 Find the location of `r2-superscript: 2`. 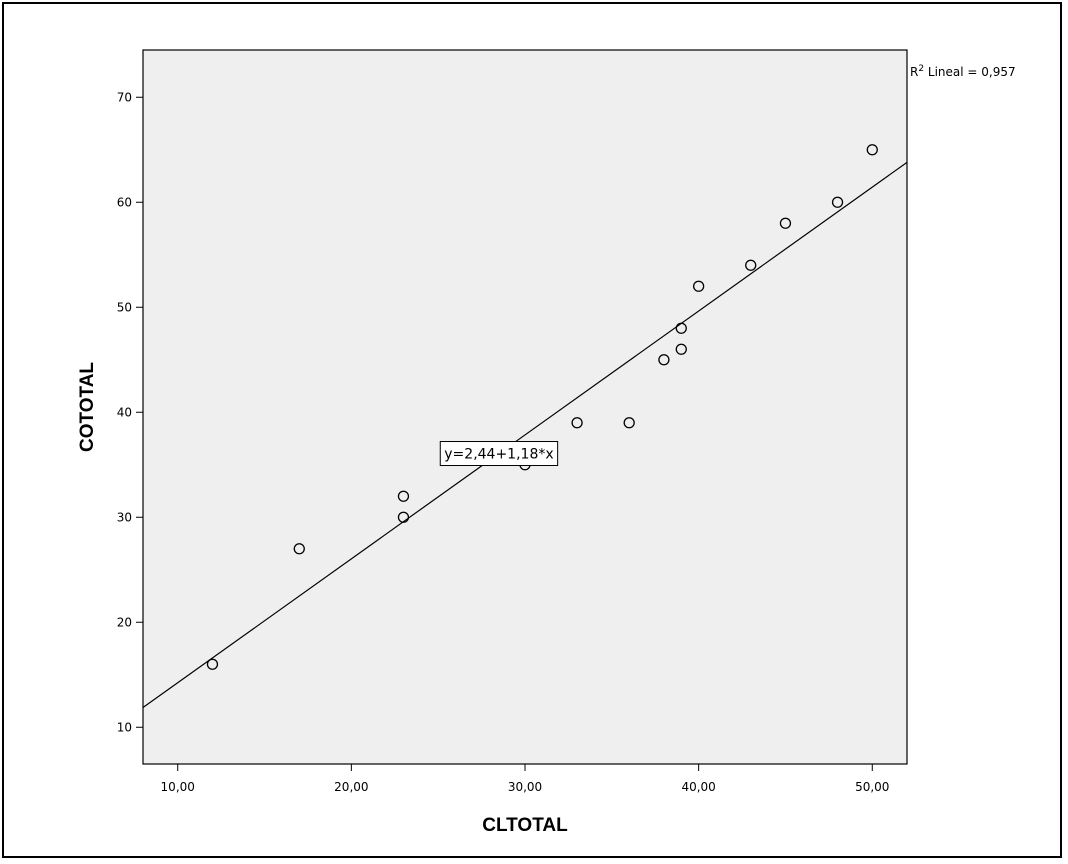

r2-superscript: 2 is located at coordinates (921, 69).